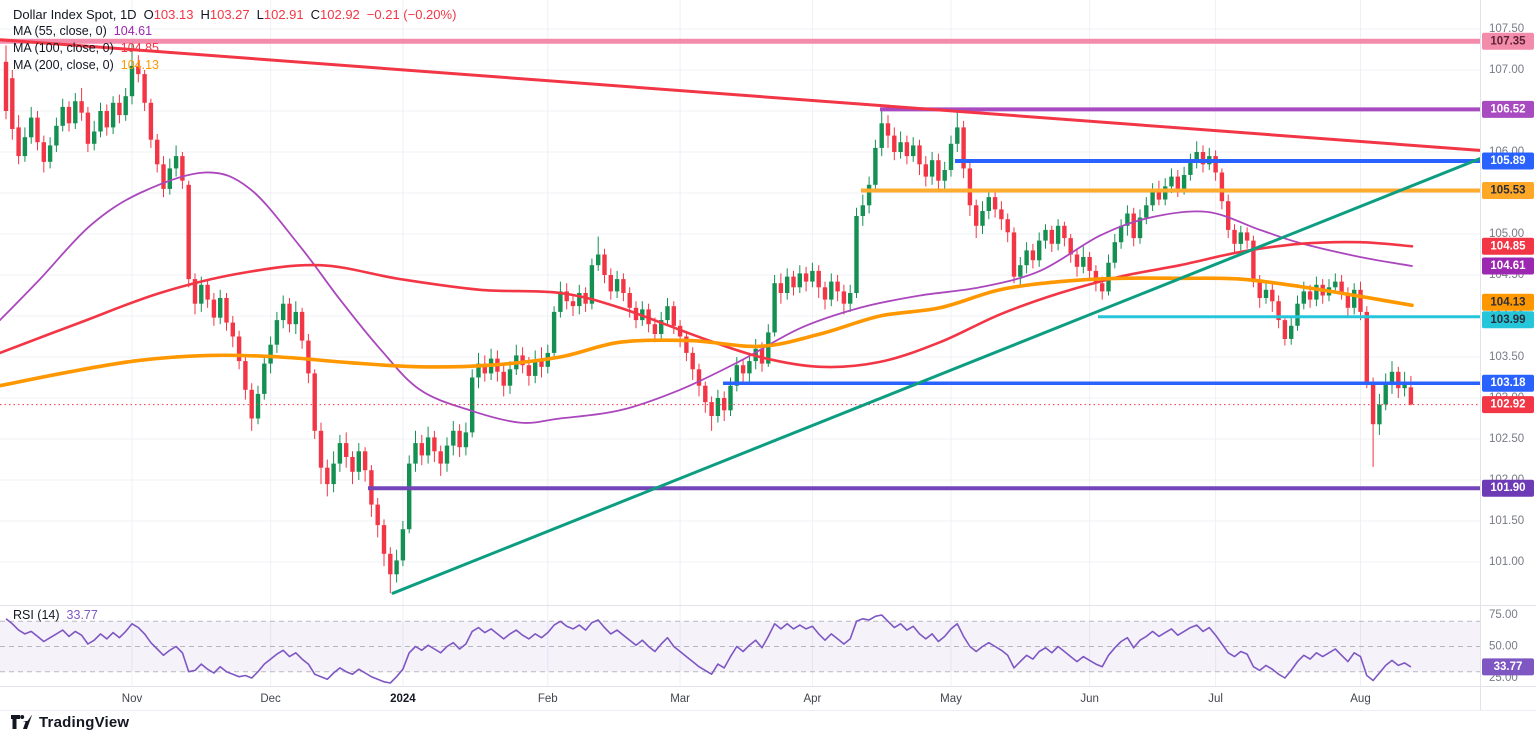 The image size is (1536, 741). Describe the element at coordinates (283, 14) in the screenshot. I see `ohlc-low-value: 102.91` at that location.